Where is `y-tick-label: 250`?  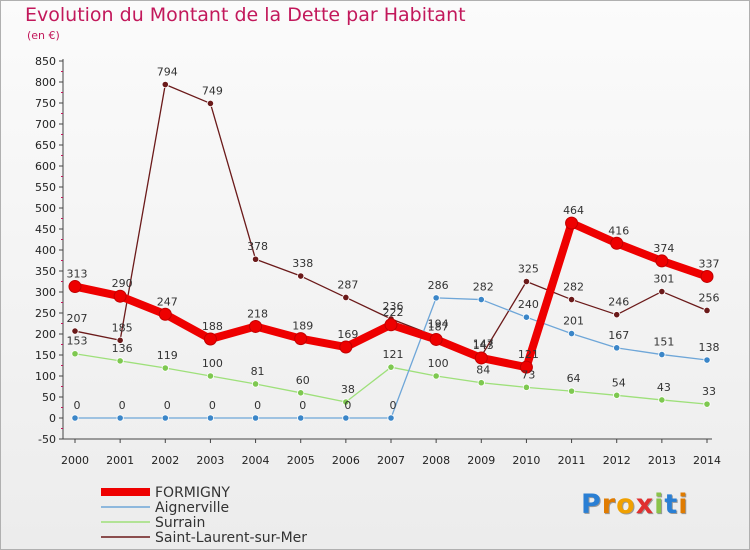 y-tick-label: 250 is located at coordinates (45, 313).